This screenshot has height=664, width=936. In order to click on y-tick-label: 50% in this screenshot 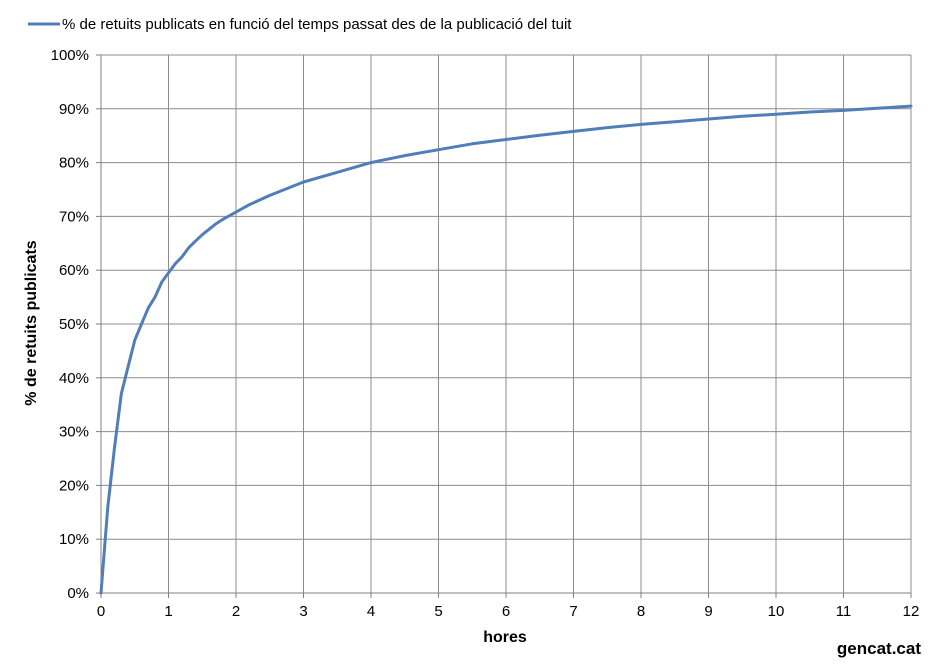, I will do `click(74, 324)`.